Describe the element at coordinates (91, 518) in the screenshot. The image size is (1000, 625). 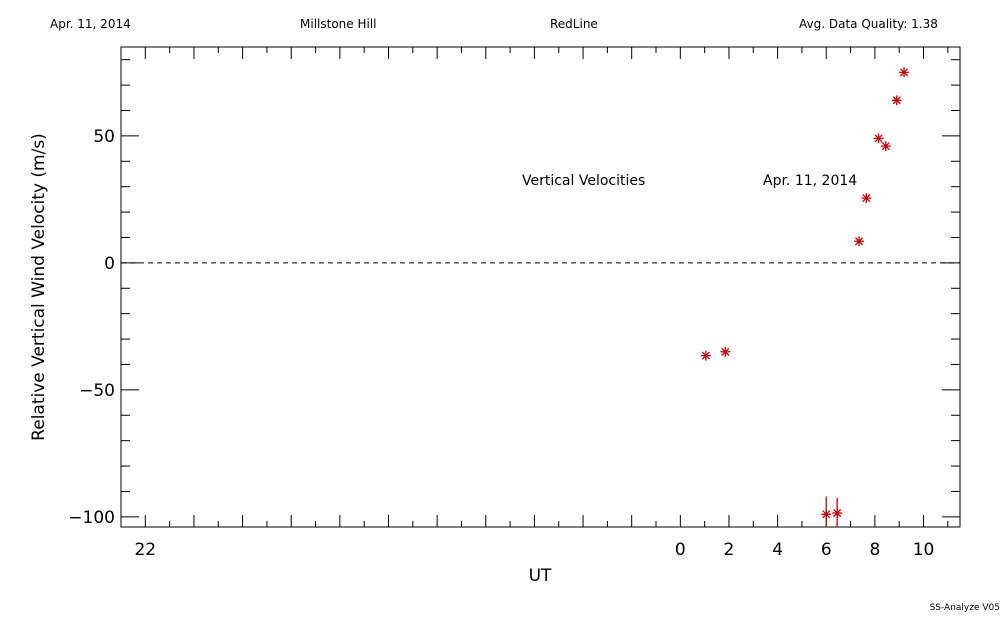
I see `y-tick-label: −100` at that location.